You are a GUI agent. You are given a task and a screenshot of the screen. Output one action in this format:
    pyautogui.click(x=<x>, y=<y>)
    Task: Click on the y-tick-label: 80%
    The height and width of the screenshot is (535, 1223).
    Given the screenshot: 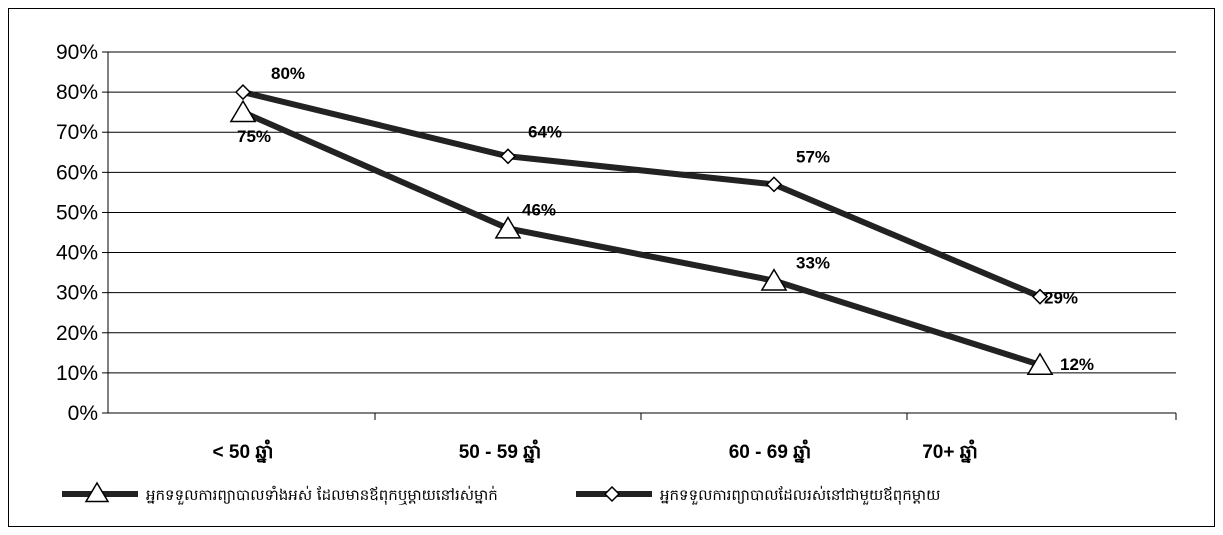 What is the action you would take?
    pyautogui.click(x=77, y=92)
    